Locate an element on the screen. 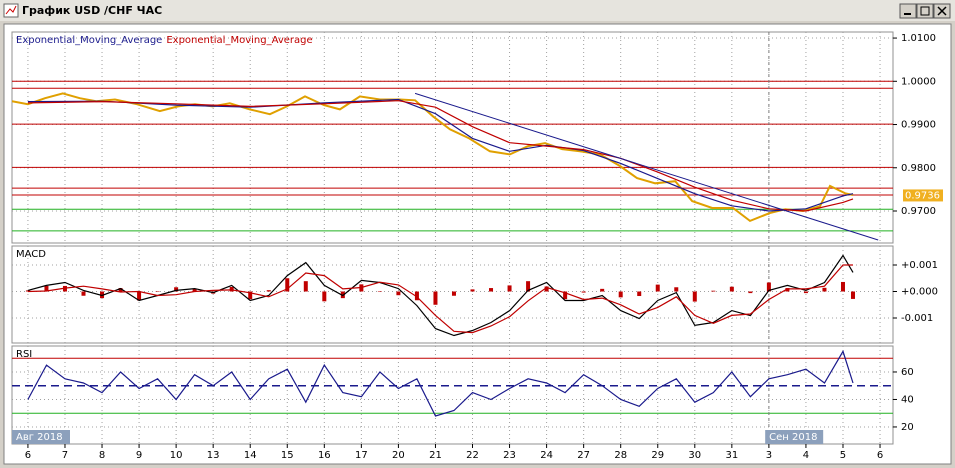  x-tick-label: 24 is located at coordinates (546, 455).